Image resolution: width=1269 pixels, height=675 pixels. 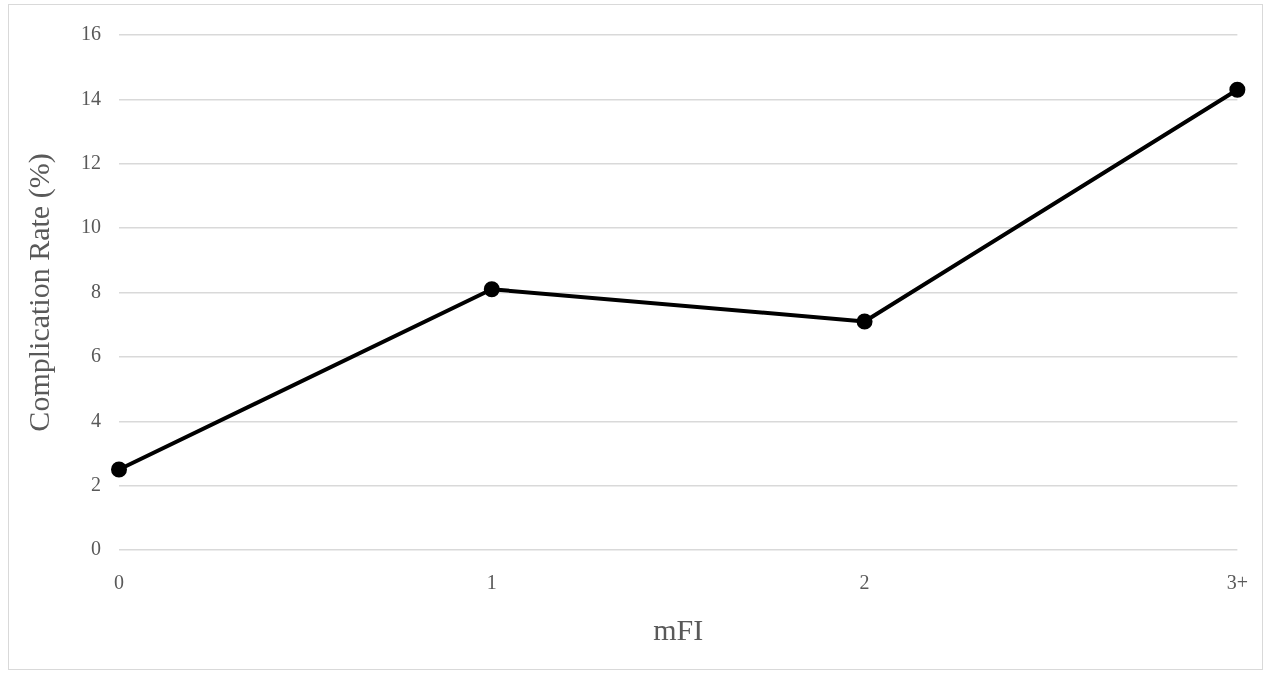 What do you see at coordinates (96, 290) in the screenshot?
I see `y-tick-label: 8` at bounding box center [96, 290].